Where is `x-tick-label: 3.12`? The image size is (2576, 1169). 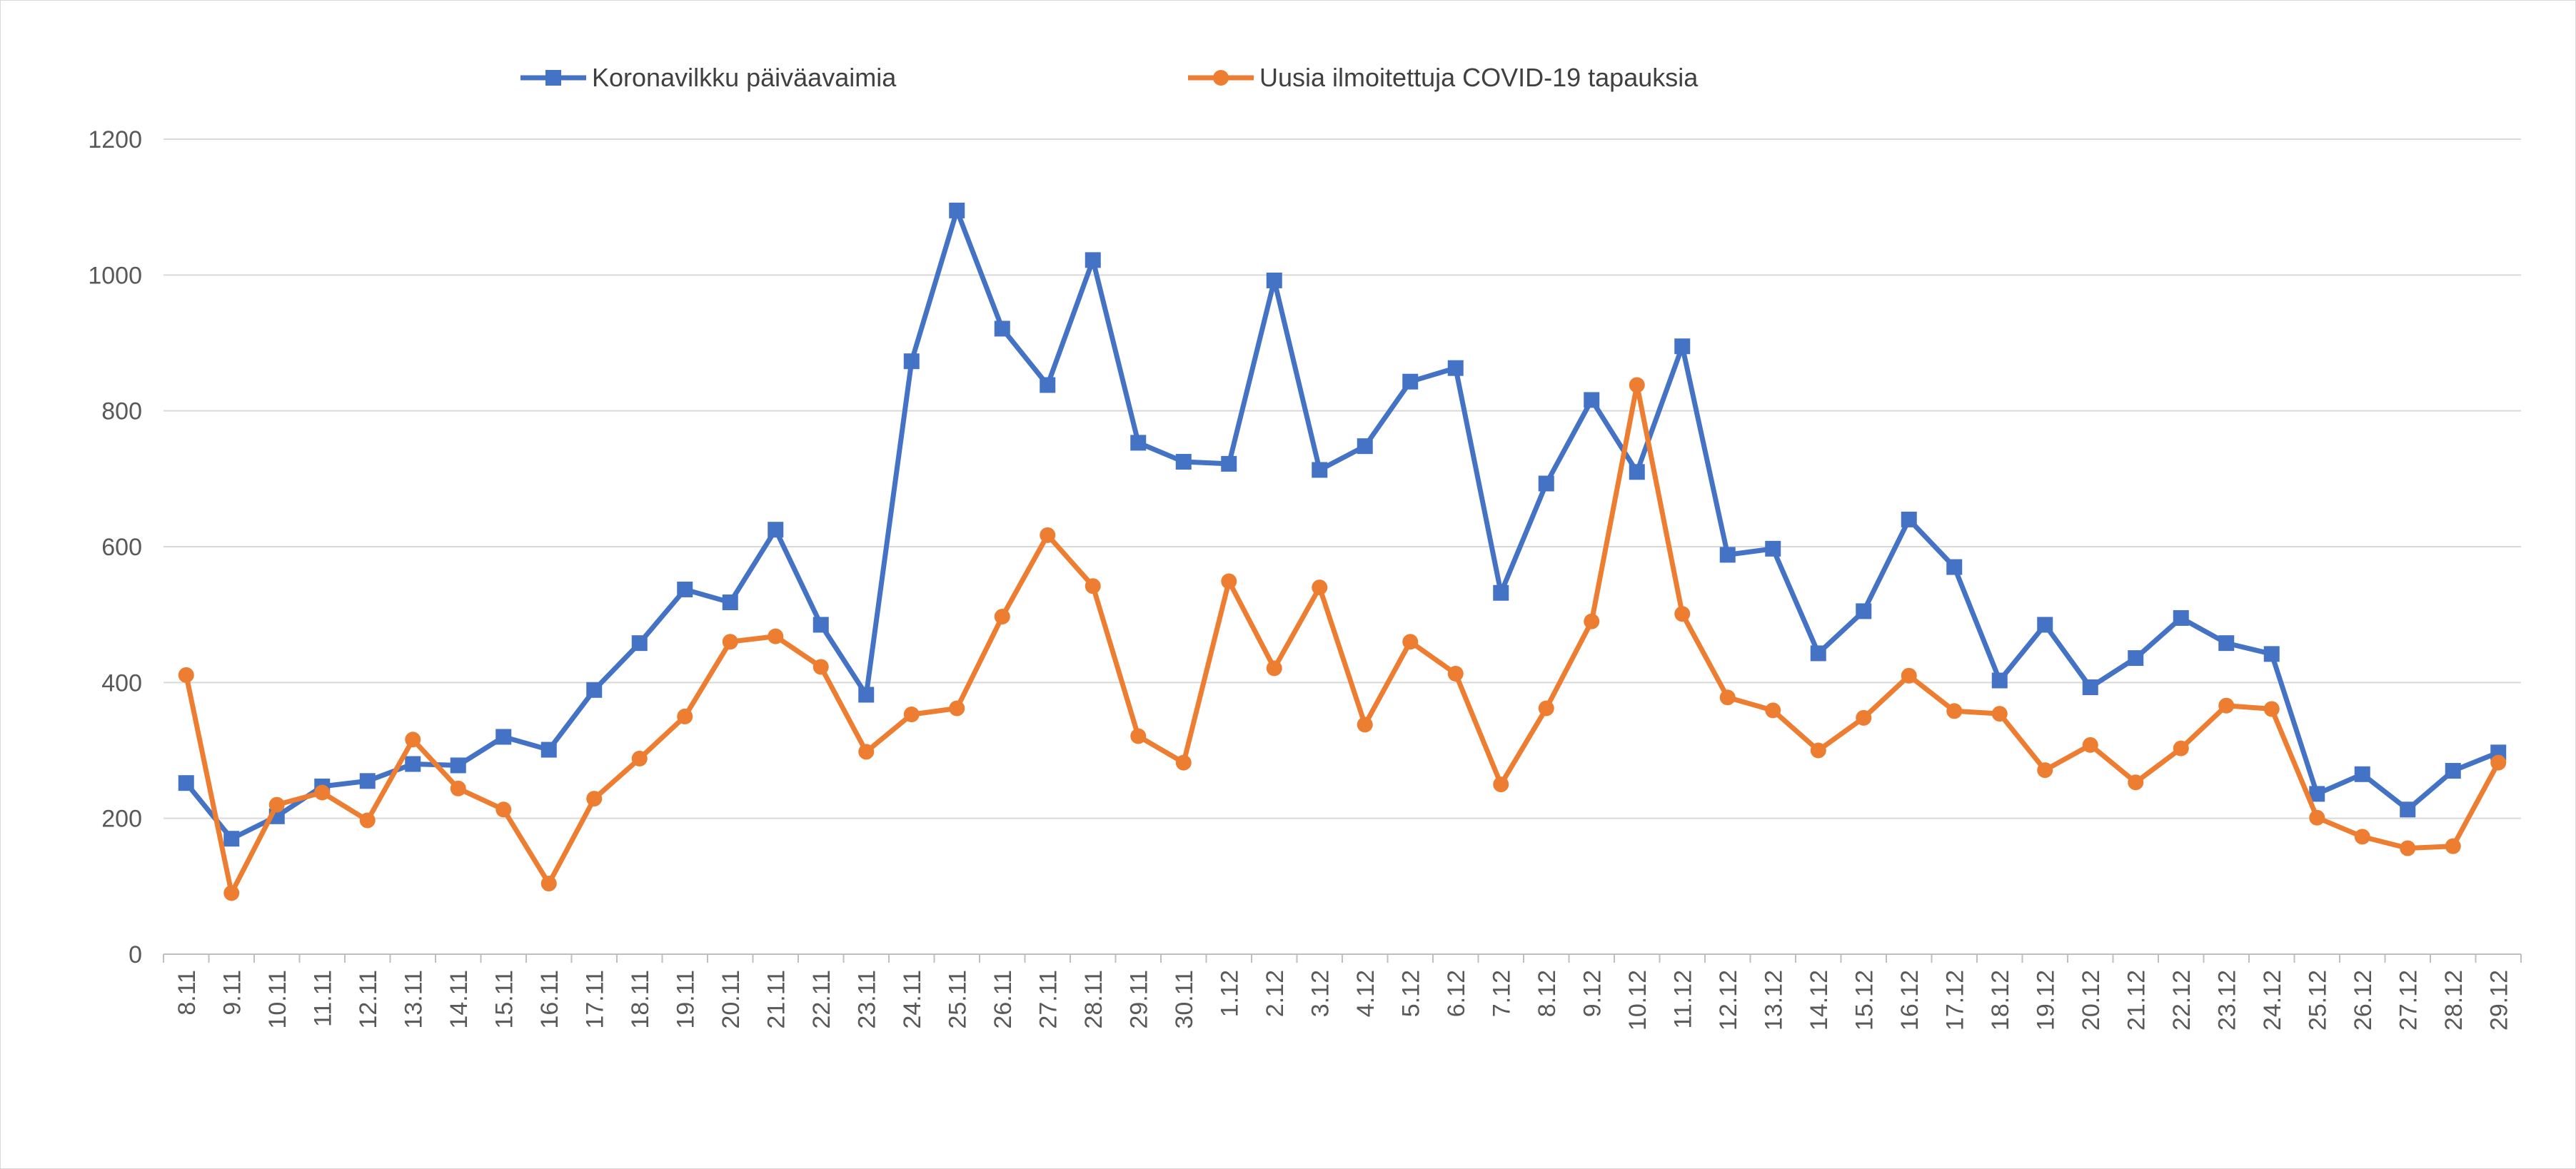 x-tick-label: 3.12 is located at coordinates (1321, 993).